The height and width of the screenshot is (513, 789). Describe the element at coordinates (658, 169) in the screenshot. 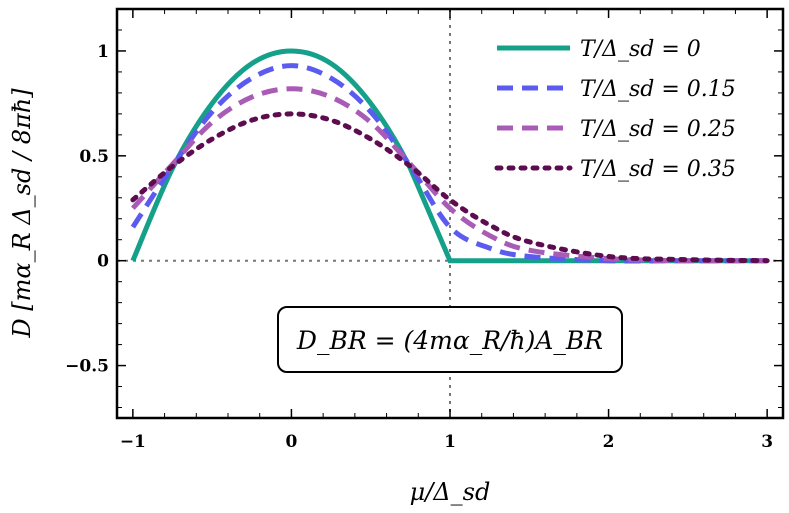

I see `legend-label-3: T/Δ_sd = 0.35` at that location.